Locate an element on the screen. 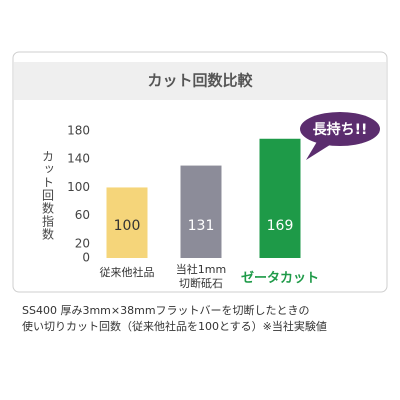 The width and height of the screenshot is (400, 400). y-tick-label: 0 is located at coordinates (86, 258).